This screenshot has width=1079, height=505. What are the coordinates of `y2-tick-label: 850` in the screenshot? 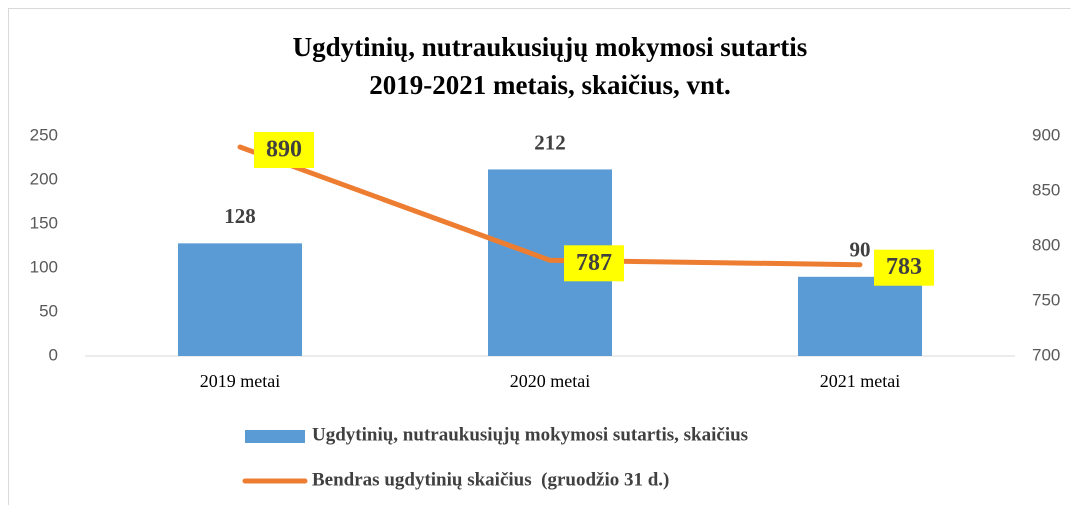 It's located at (1046, 189).